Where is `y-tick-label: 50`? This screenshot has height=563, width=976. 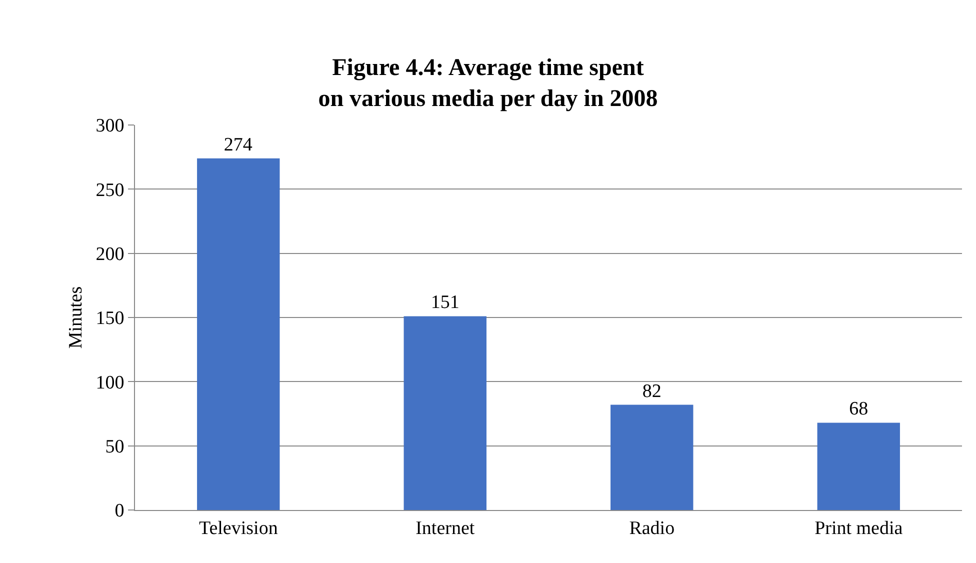 y-tick-label: 50 is located at coordinates (114, 447).